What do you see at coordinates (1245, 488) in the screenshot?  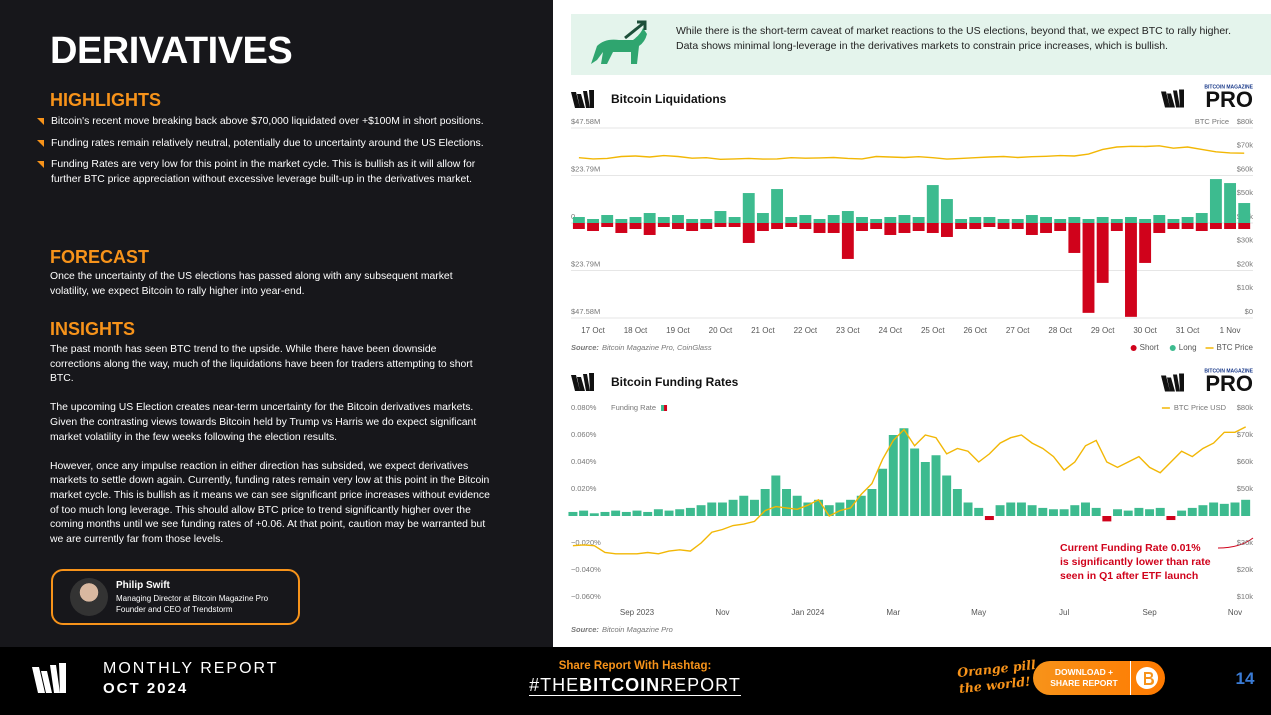 I see `y2-tick-label: $50k` at bounding box center [1245, 488].